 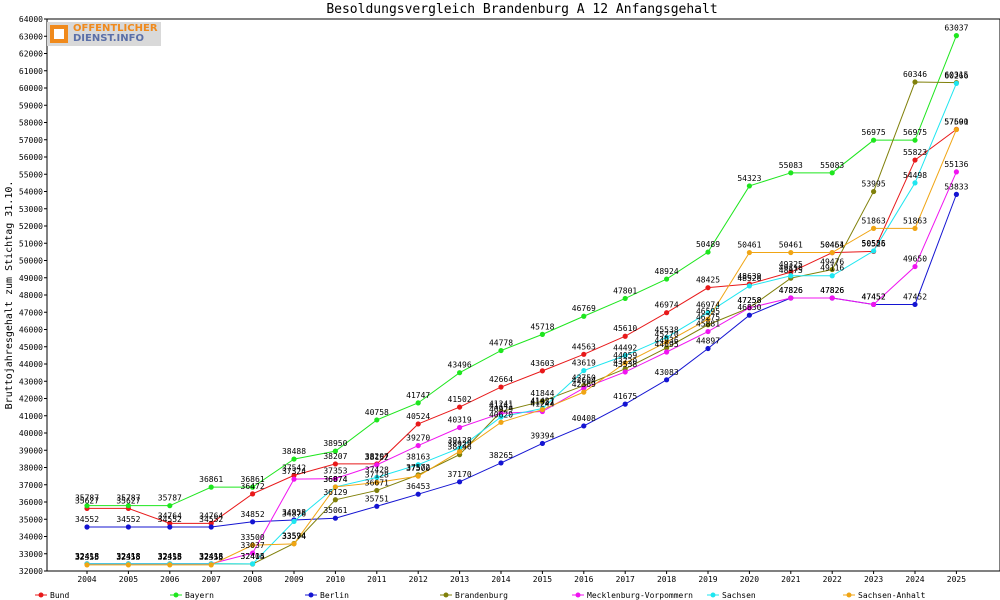 I want to click on data-label: 38488, so click(x=294, y=451).